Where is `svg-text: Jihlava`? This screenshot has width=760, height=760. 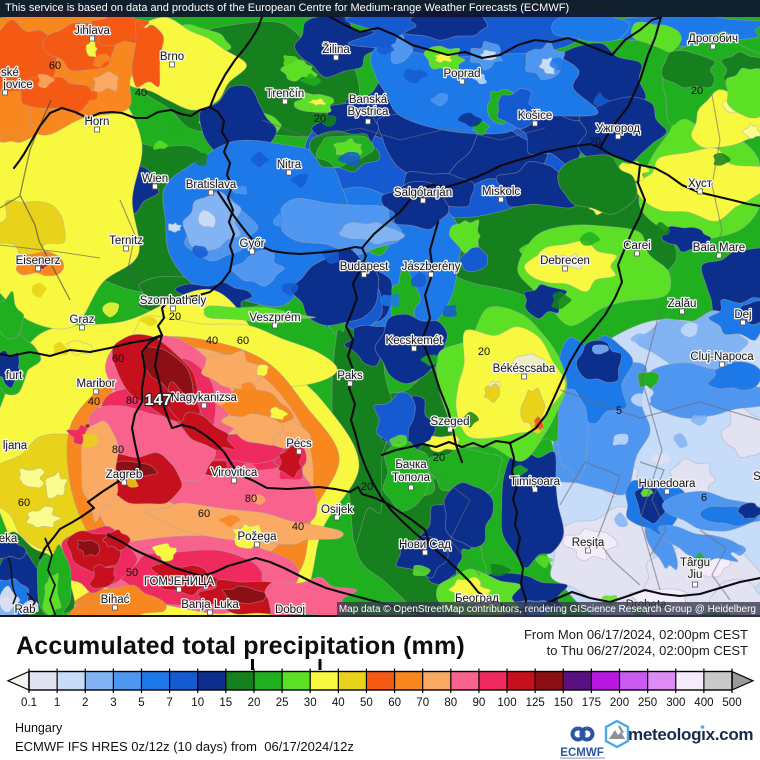
svg-text: Jihlava is located at coordinates (92, 31).